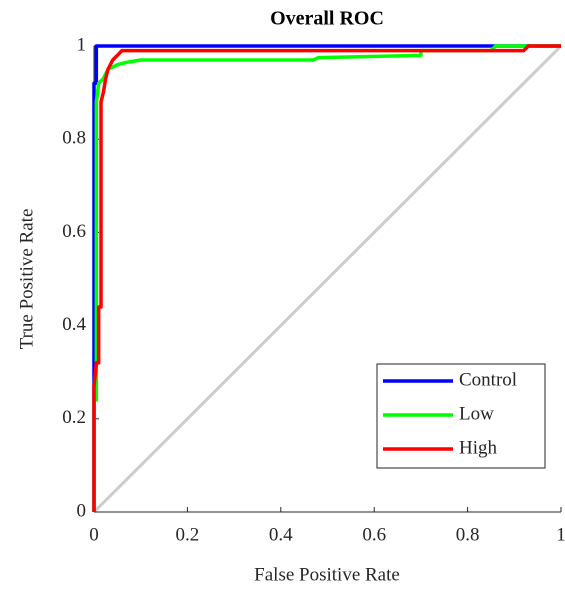 This screenshot has width=565, height=590. What do you see at coordinates (327, 574) in the screenshot?
I see `x-axis-label: False Positive Rate` at bounding box center [327, 574].